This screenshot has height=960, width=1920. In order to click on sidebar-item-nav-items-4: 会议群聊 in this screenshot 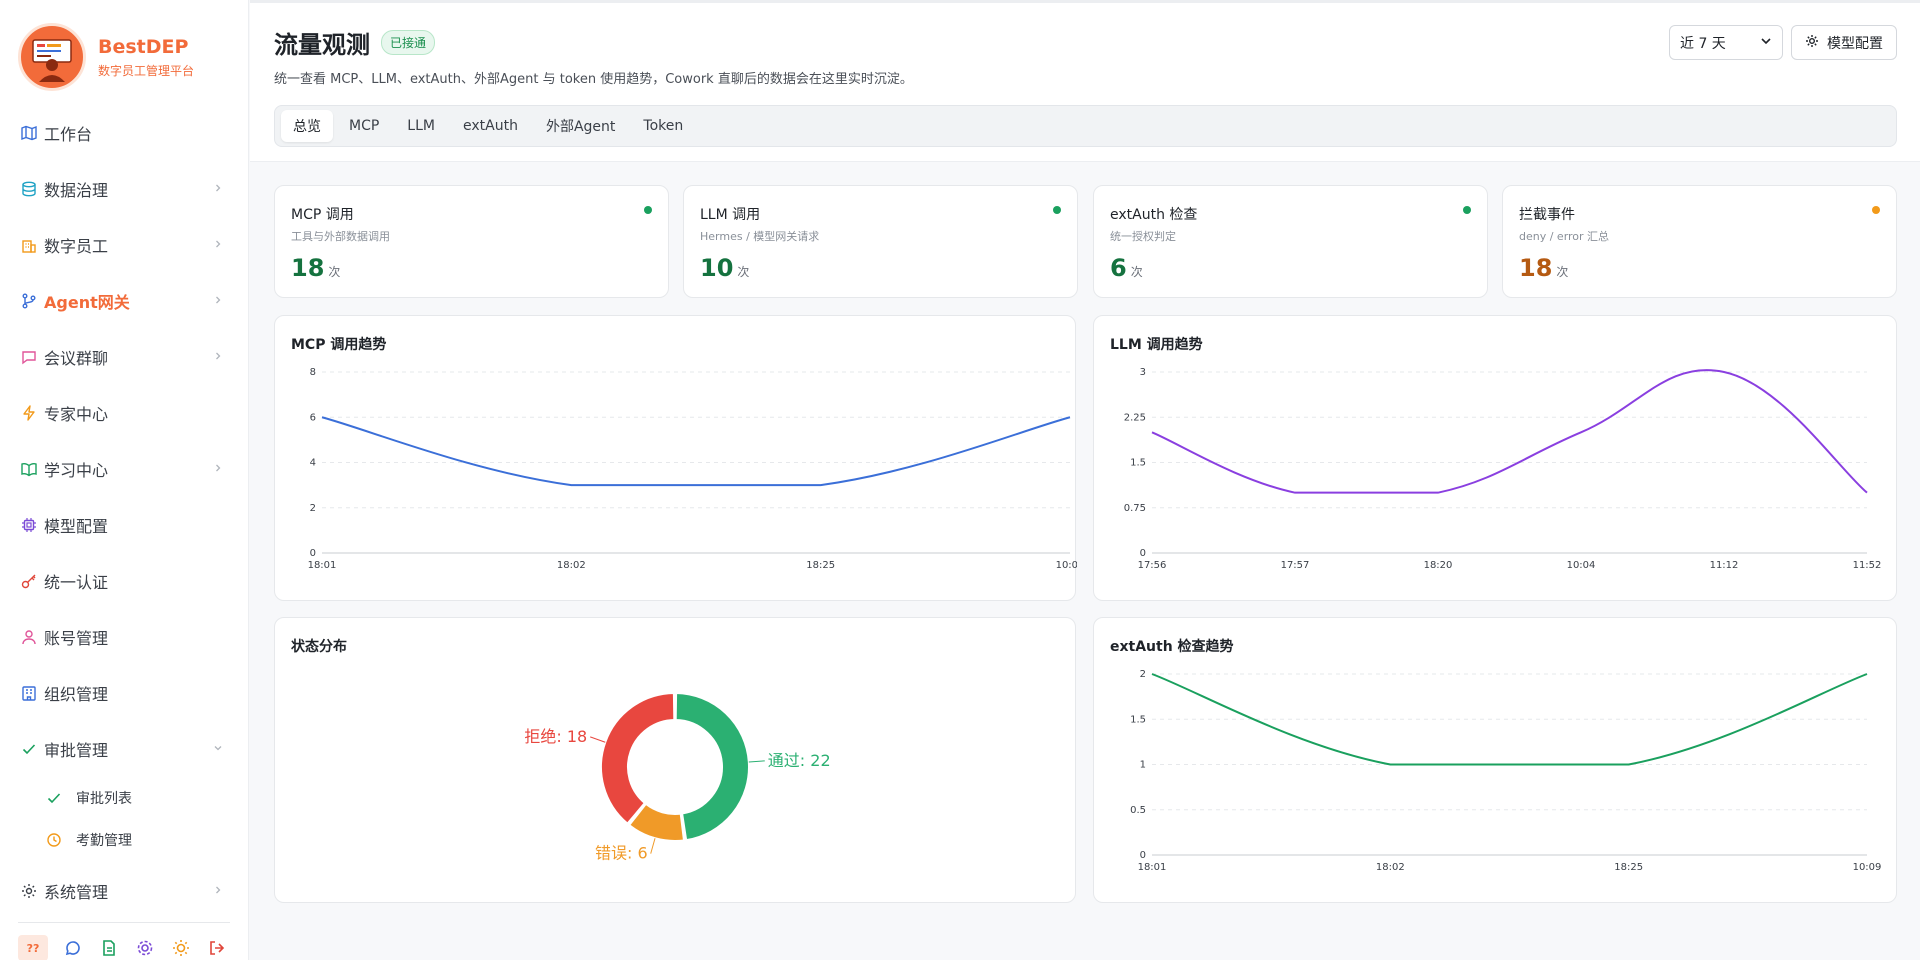, I will do `click(124, 357)`.